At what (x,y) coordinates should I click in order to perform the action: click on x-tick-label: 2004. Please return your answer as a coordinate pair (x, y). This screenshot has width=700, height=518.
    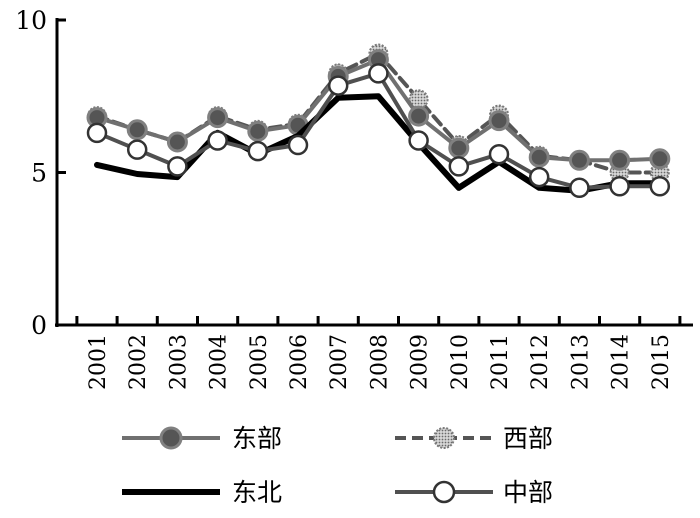
    Looking at the image, I should click on (219, 362).